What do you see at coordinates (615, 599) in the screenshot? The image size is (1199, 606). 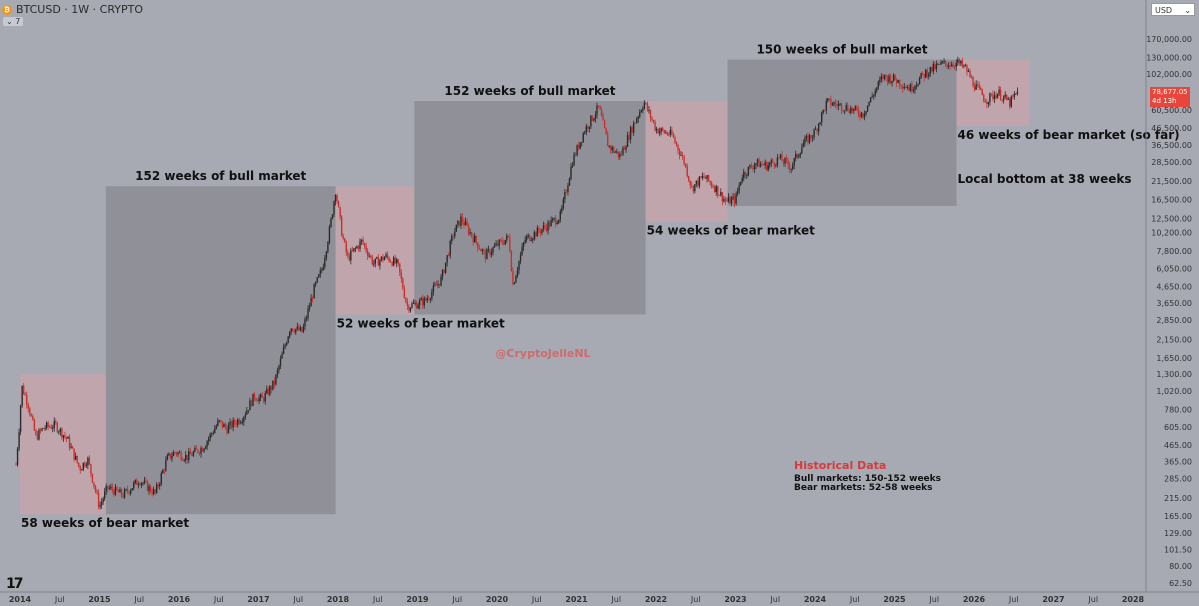 I see `x-tick-label-15: Jul` at bounding box center [615, 599].